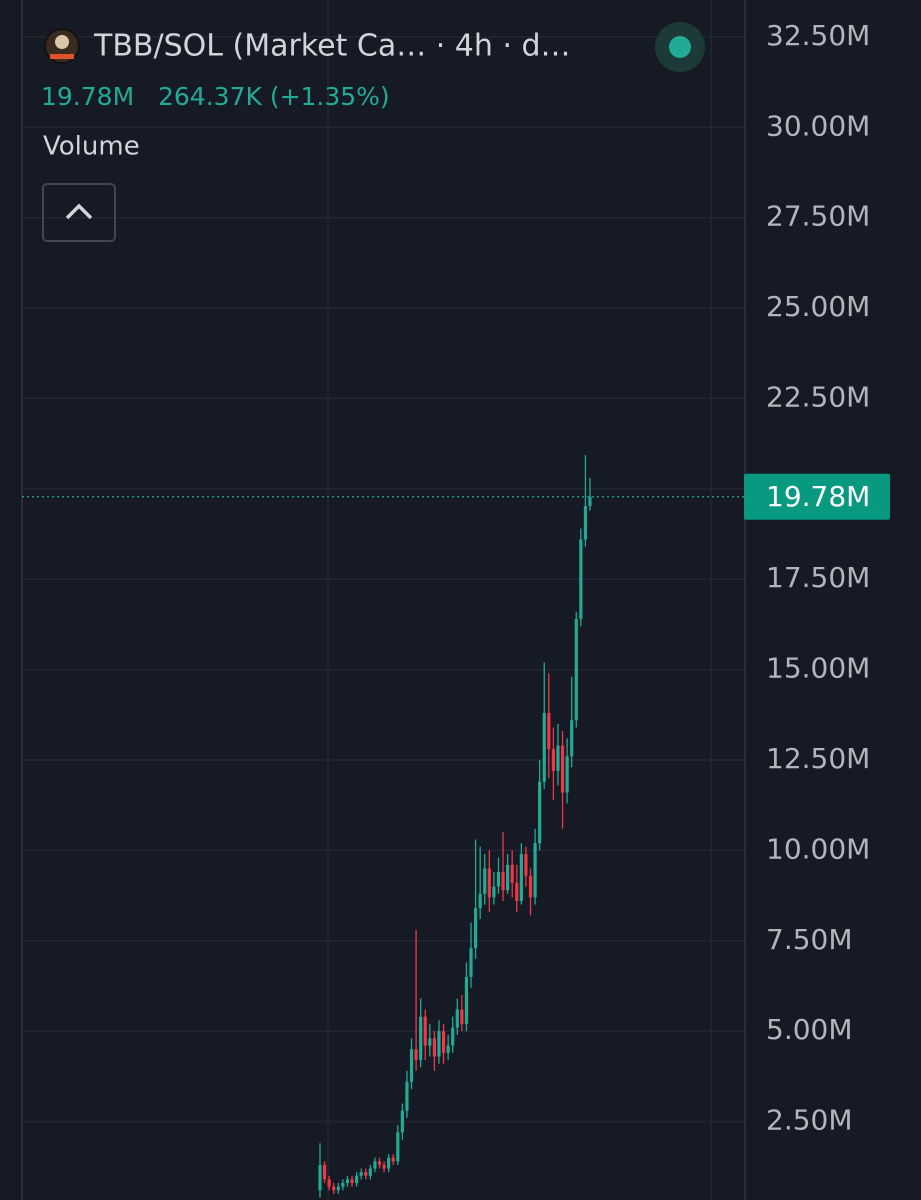 The width and height of the screenshot is (921, 1200). What do you see at coordinates (818, 577) in the screenshot?
I see `y-tick-label: 17.50M` at bounding box center [818, 577].